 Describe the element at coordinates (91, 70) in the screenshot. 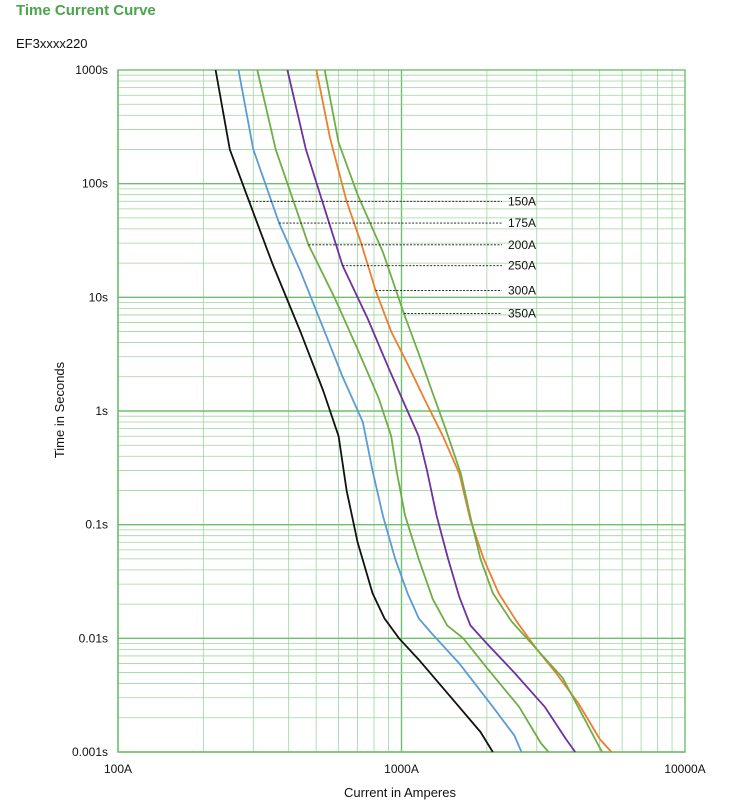

I see `y-tick-label: 1000s` at that location.